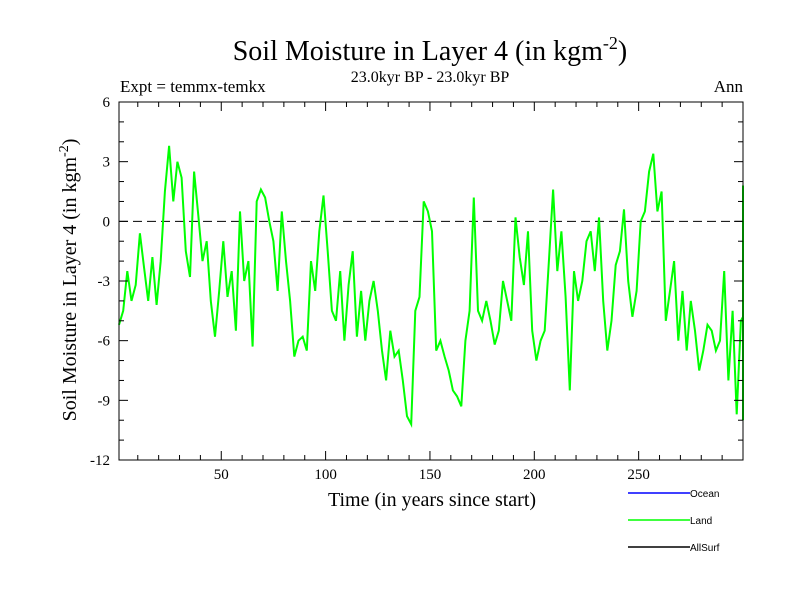  Describe the element at coordinates (638, 475) in the screenshot. I see `x-tick-label: 250` at that location.